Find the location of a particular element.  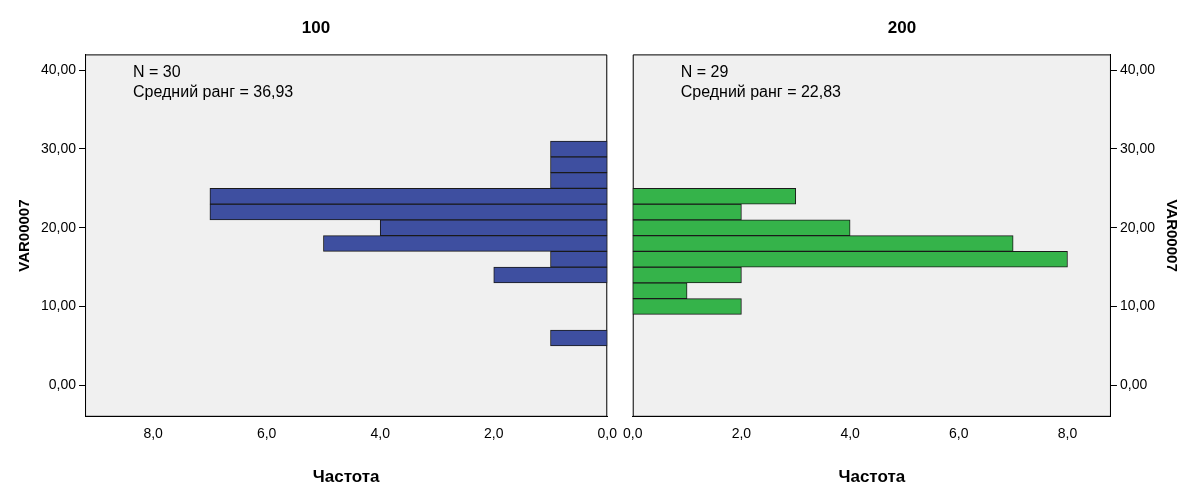

chart-title: 100 is located at coordinates (316, 27).